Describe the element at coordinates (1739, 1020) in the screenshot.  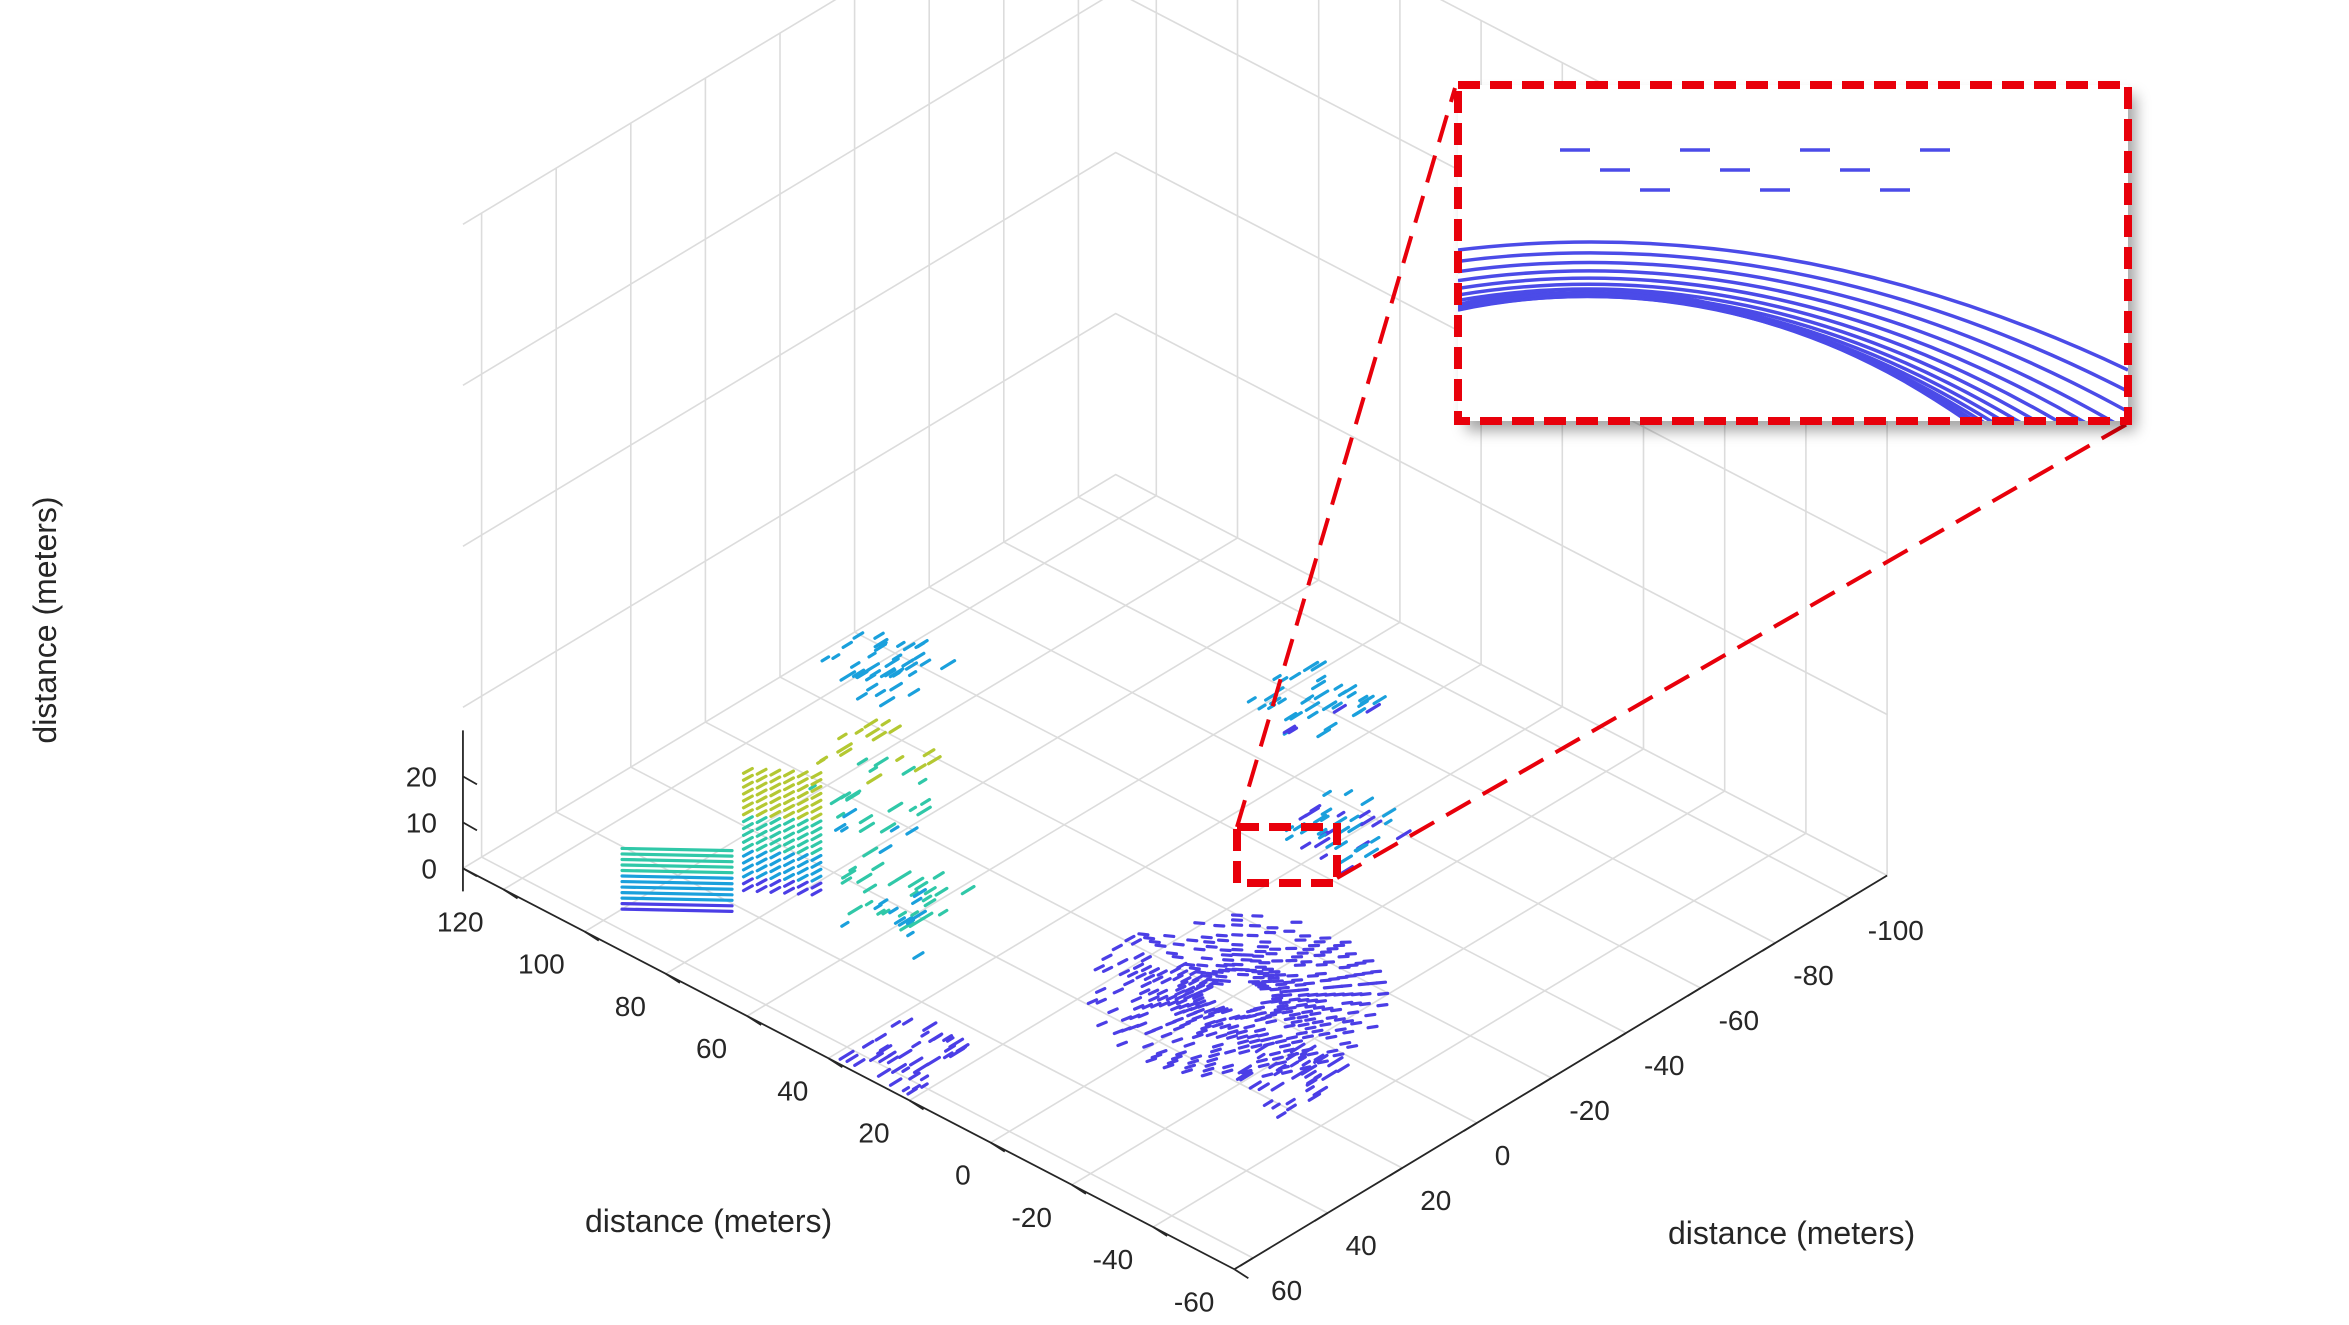
I see `y-tick-label: -60` at that location.